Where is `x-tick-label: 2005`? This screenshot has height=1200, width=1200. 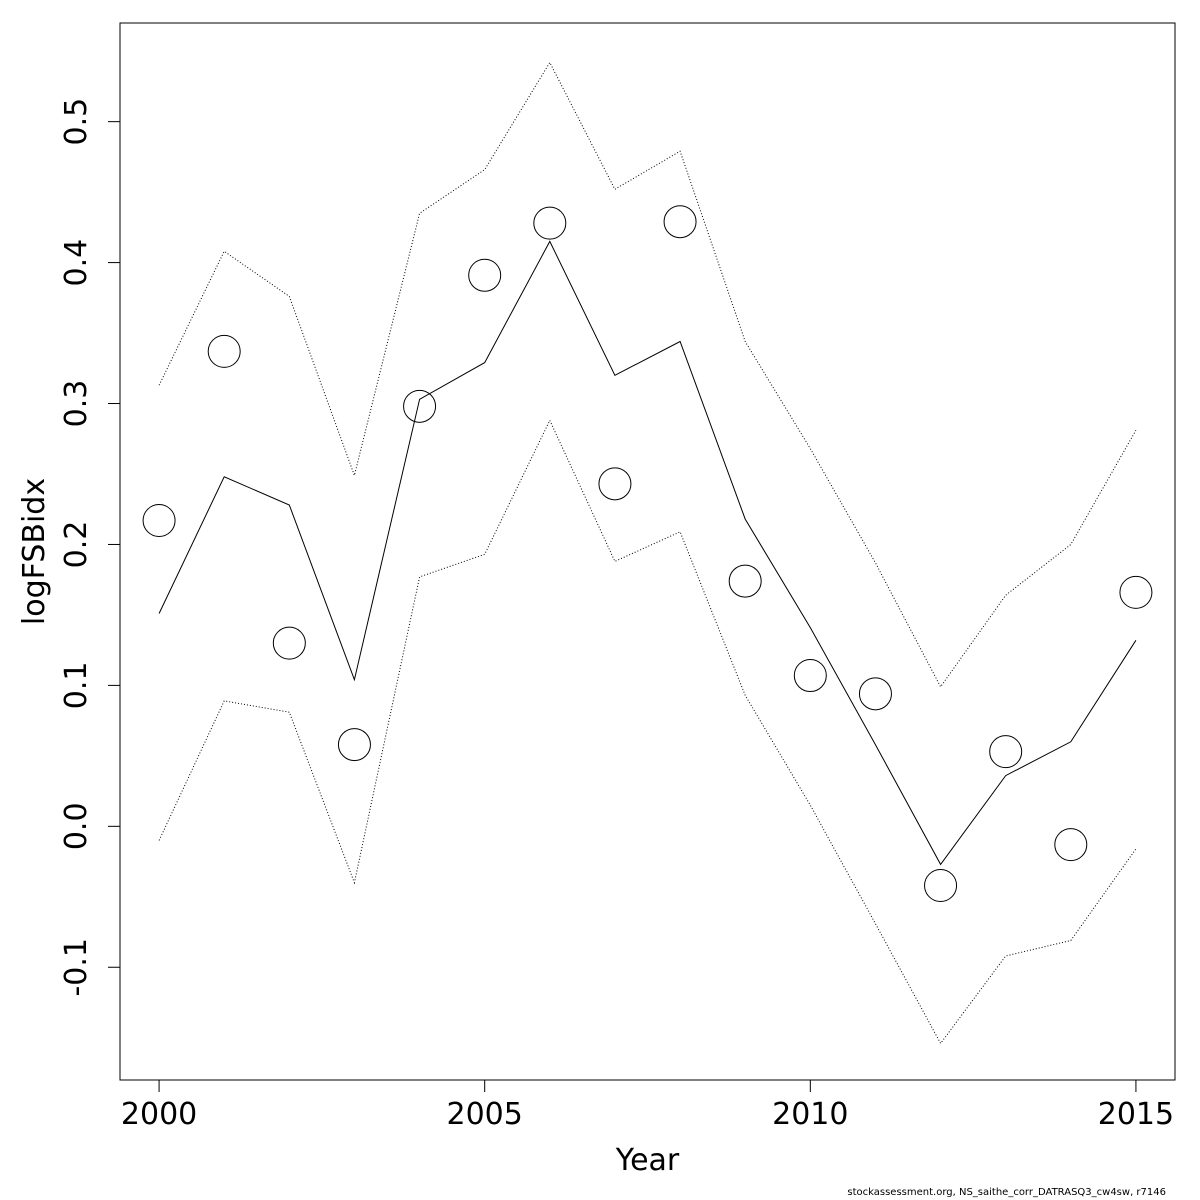 x-tick-label: 2005 is located at coordinates (485, 1114).